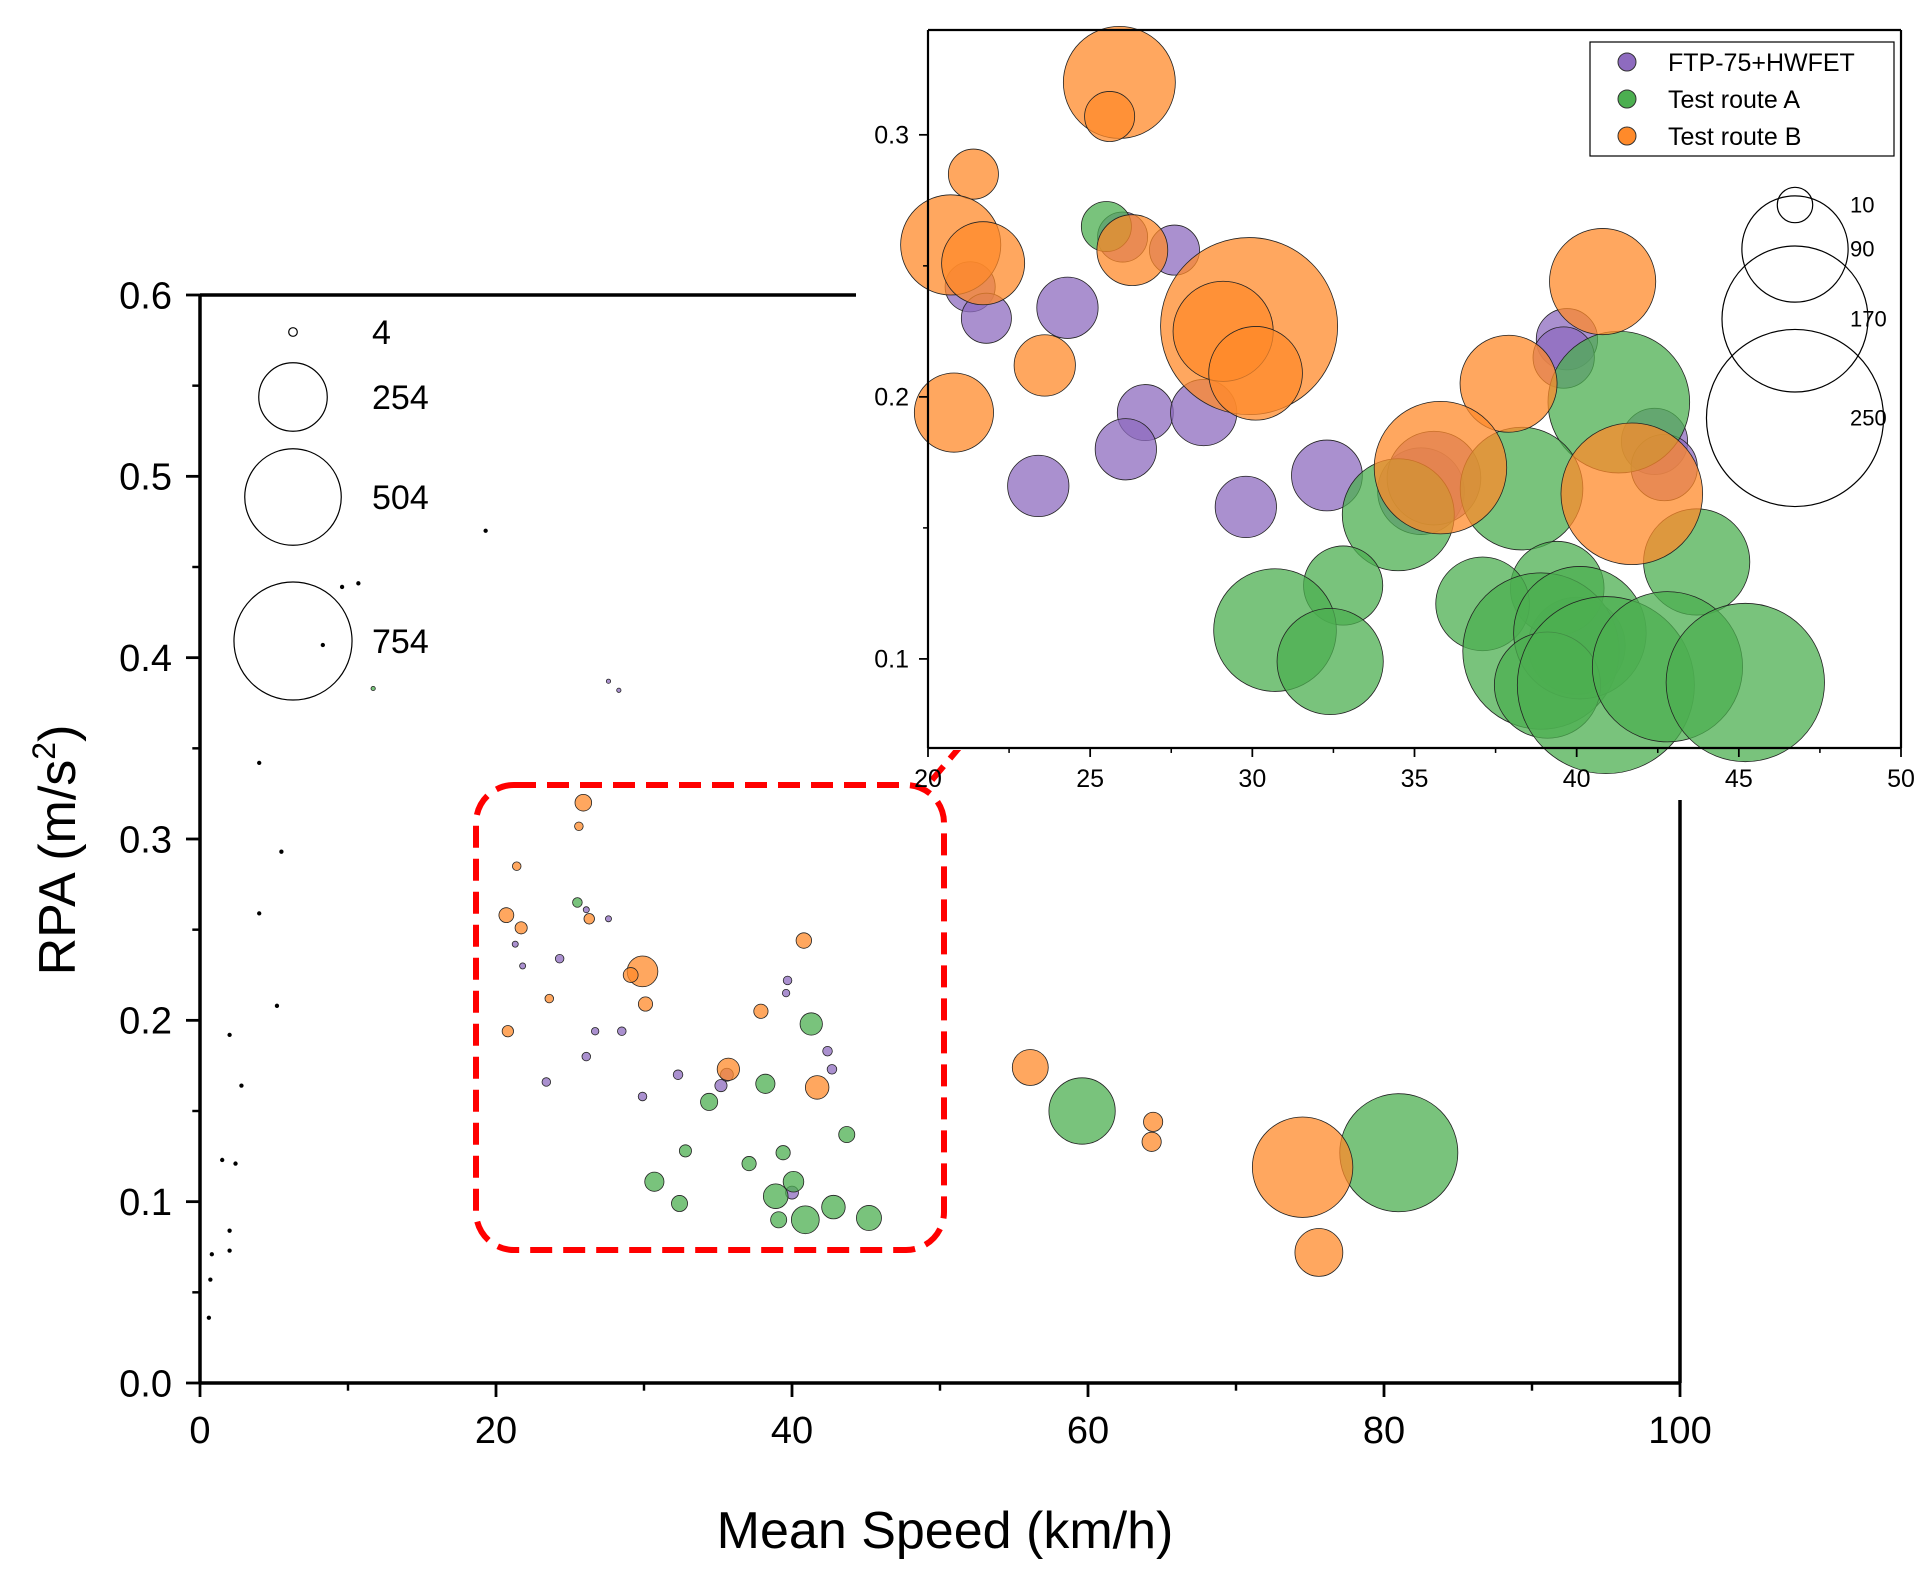  Describe the element at coordinates (1745, 682) in the screenshot. I see `inset-bubble-route-a` at that location.